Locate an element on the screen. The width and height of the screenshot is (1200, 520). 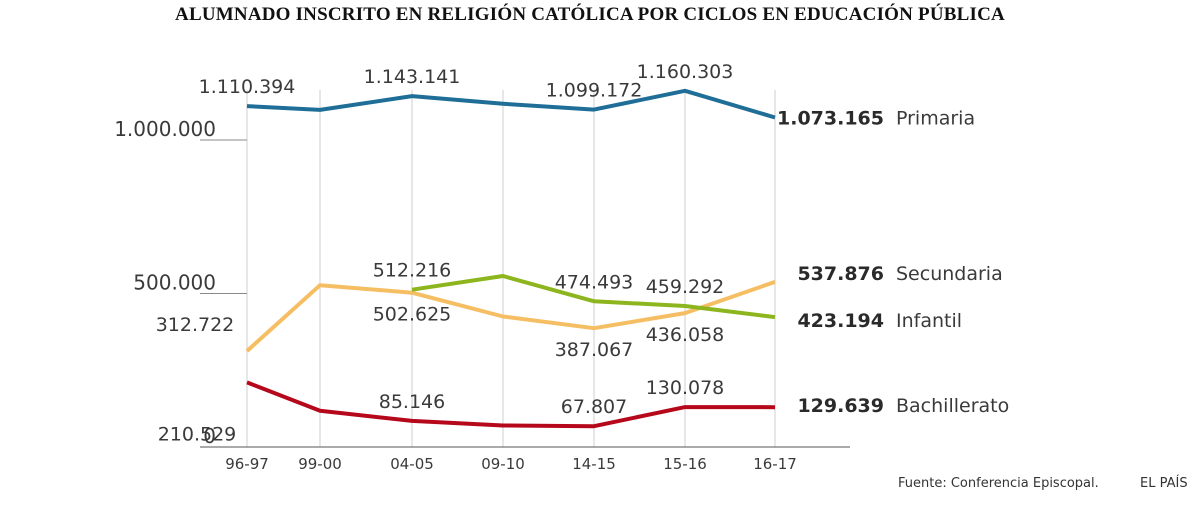
source-note: Fuente: Conferencia Episcopal. is located at coordinates (998, 483).